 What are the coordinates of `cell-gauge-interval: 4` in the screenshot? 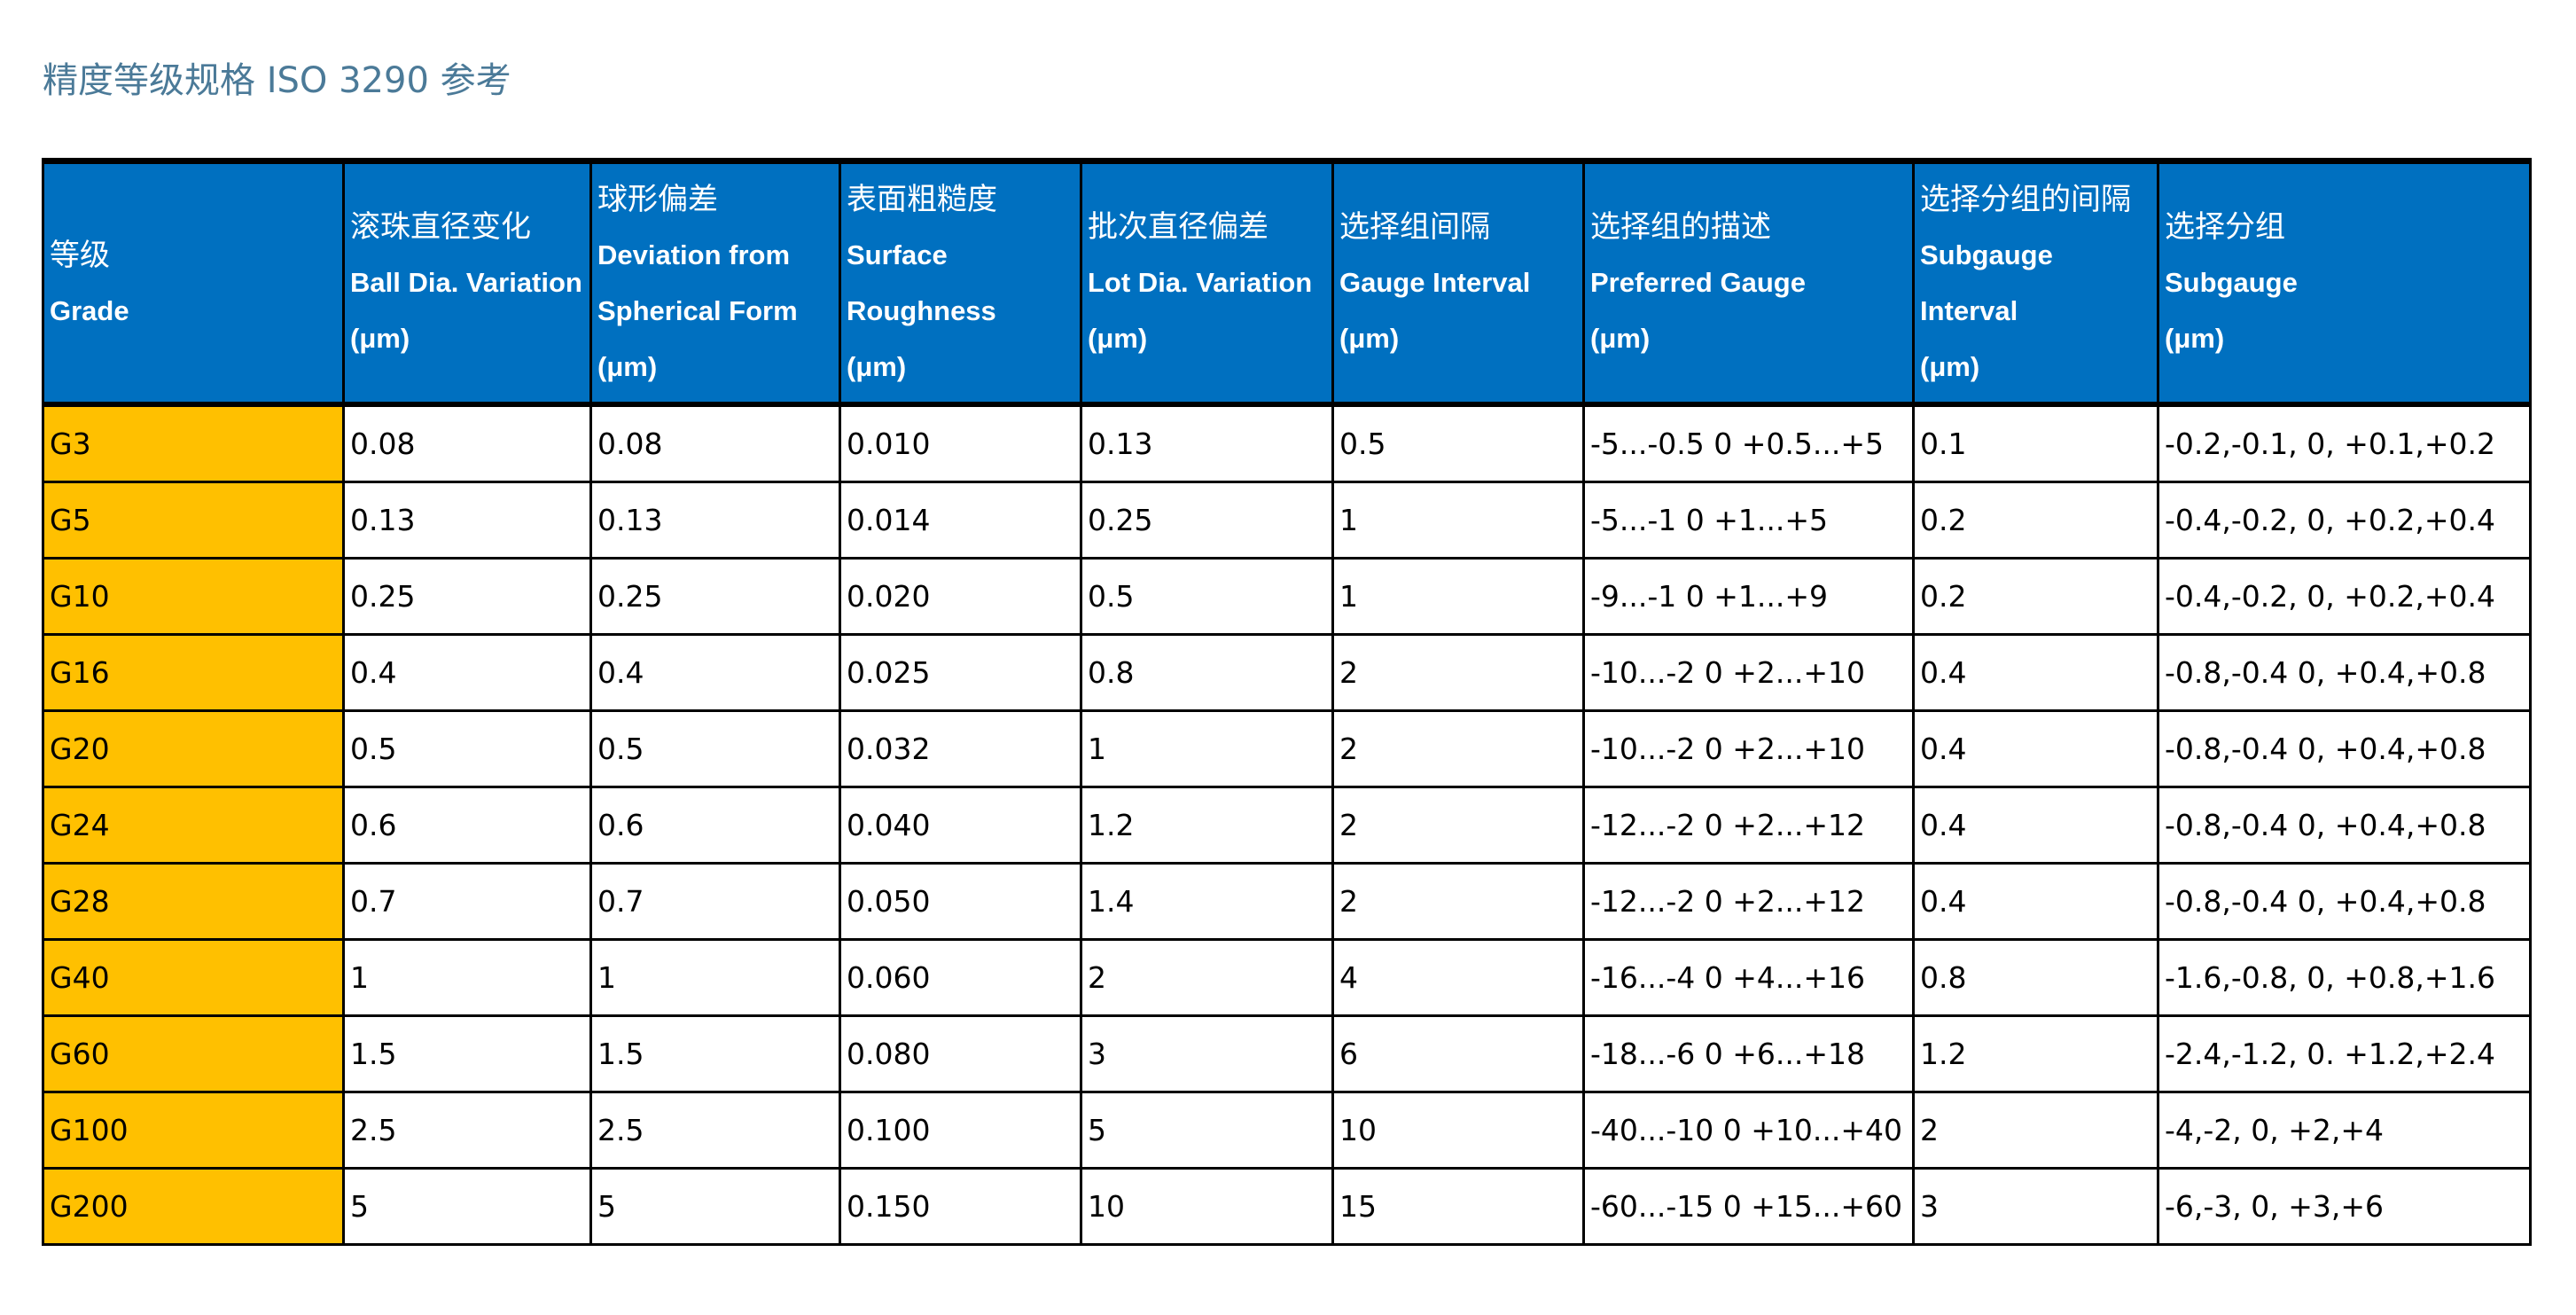 It's located at (1458, 977).